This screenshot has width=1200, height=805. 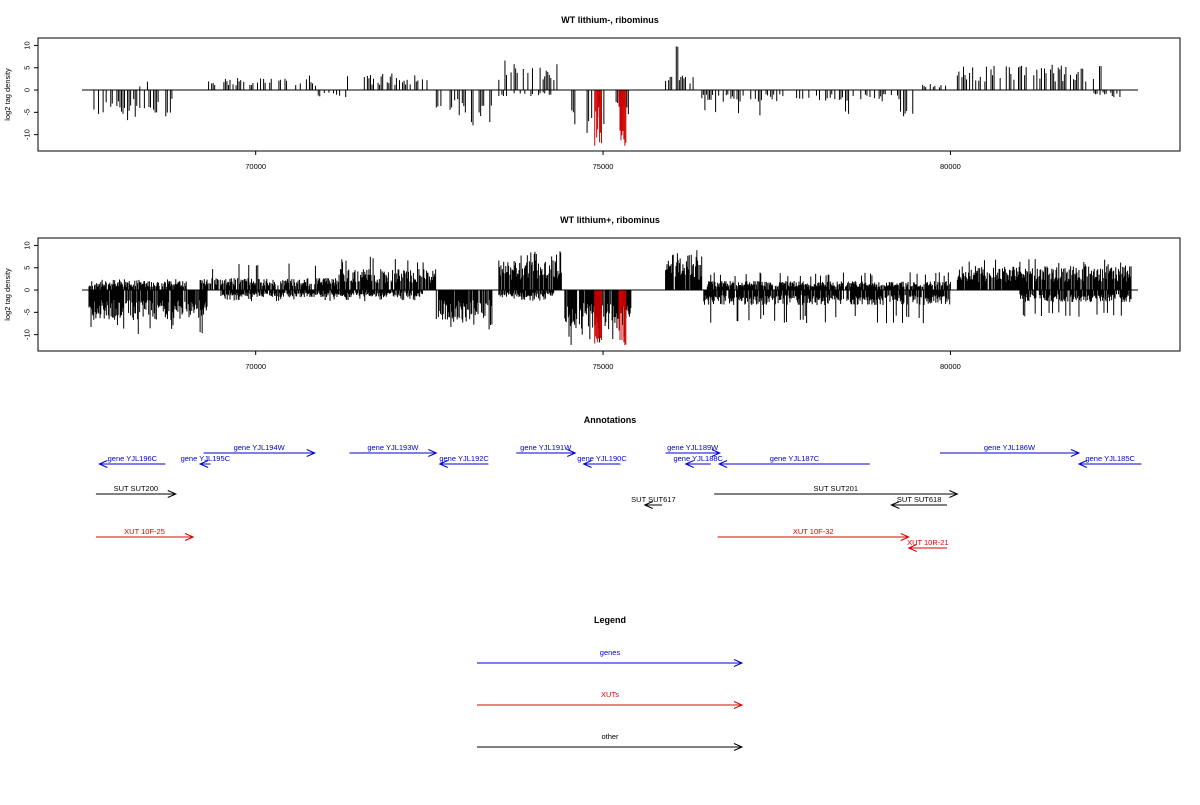 What do you see at coordinates (610, 620) in the screenshot?
I see `legend-title: Legend` at bounding box center [610, 620].